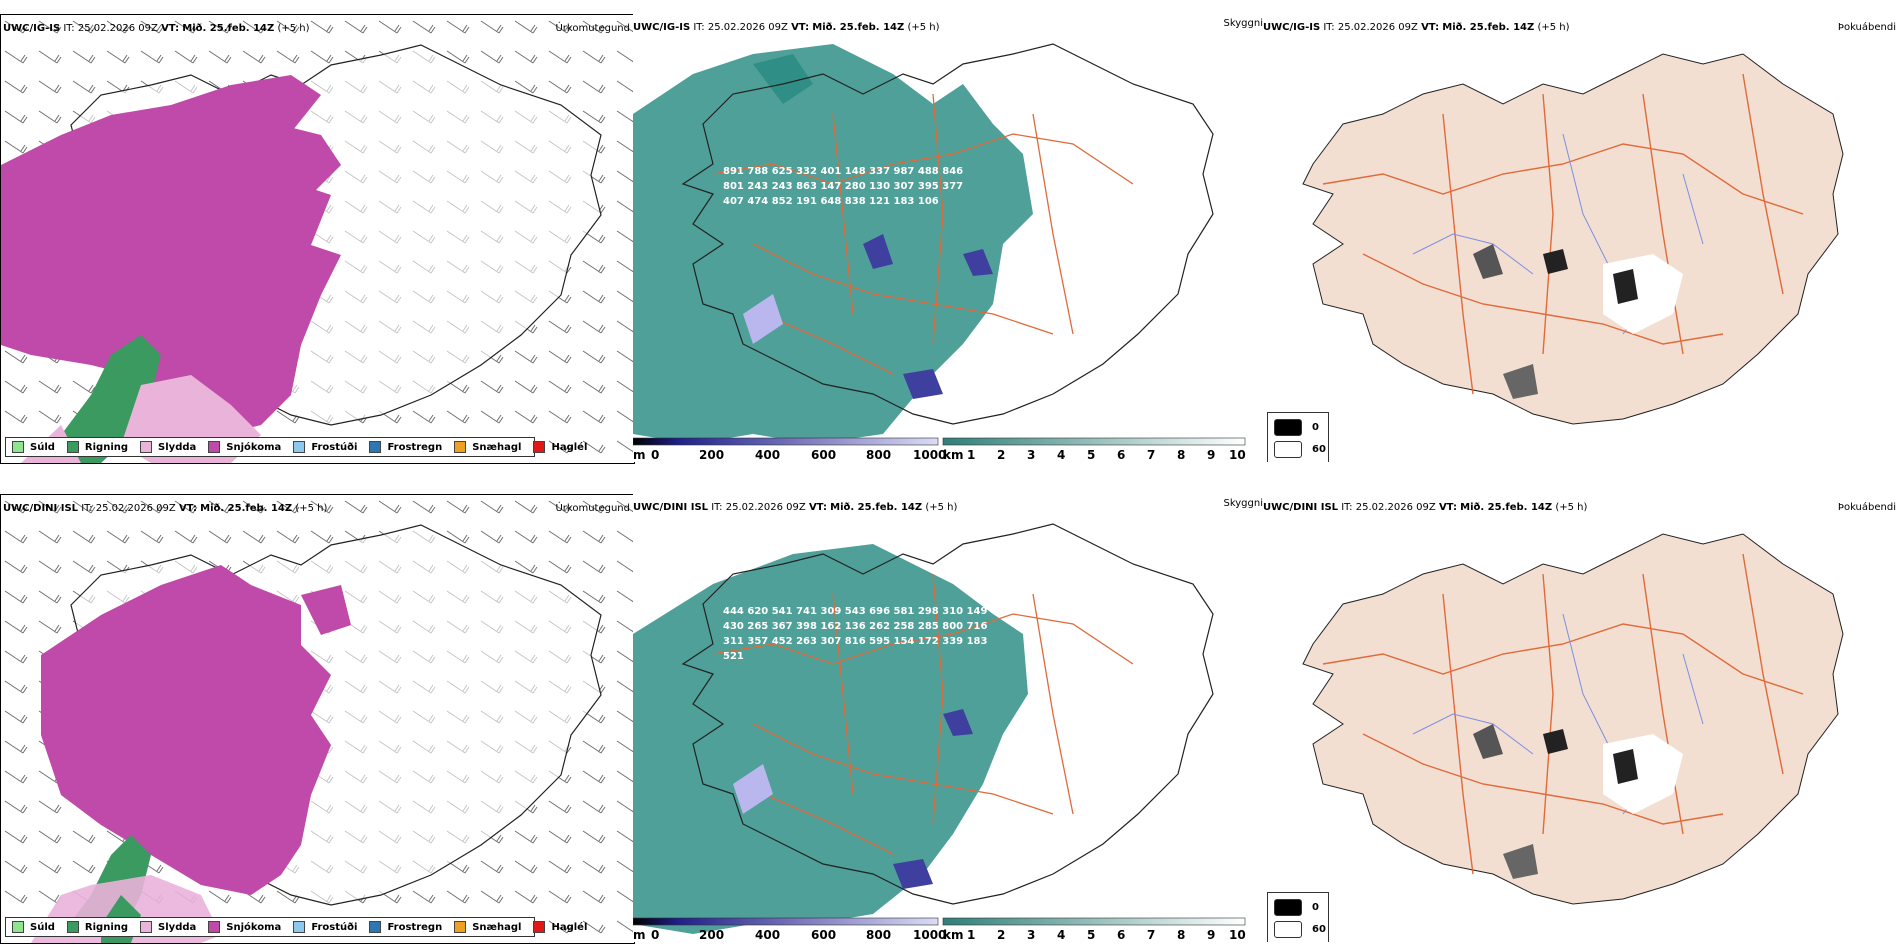  Describe the element at coordinates (311, 160) in the screenshot. I see `snow-blob` at that location.